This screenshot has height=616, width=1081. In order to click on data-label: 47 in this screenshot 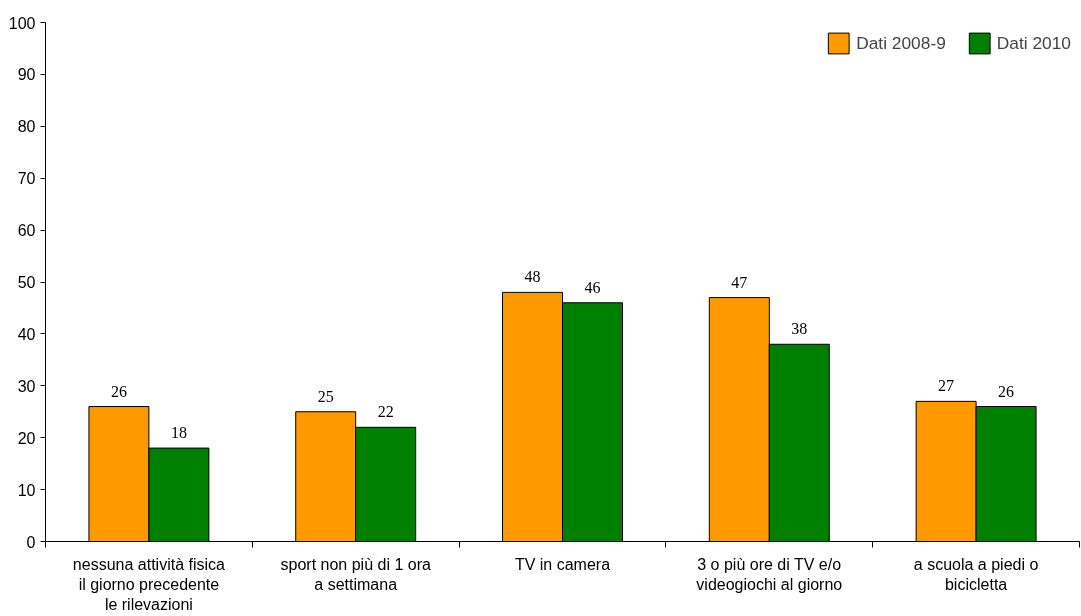, I will do `click(739, 282)`.